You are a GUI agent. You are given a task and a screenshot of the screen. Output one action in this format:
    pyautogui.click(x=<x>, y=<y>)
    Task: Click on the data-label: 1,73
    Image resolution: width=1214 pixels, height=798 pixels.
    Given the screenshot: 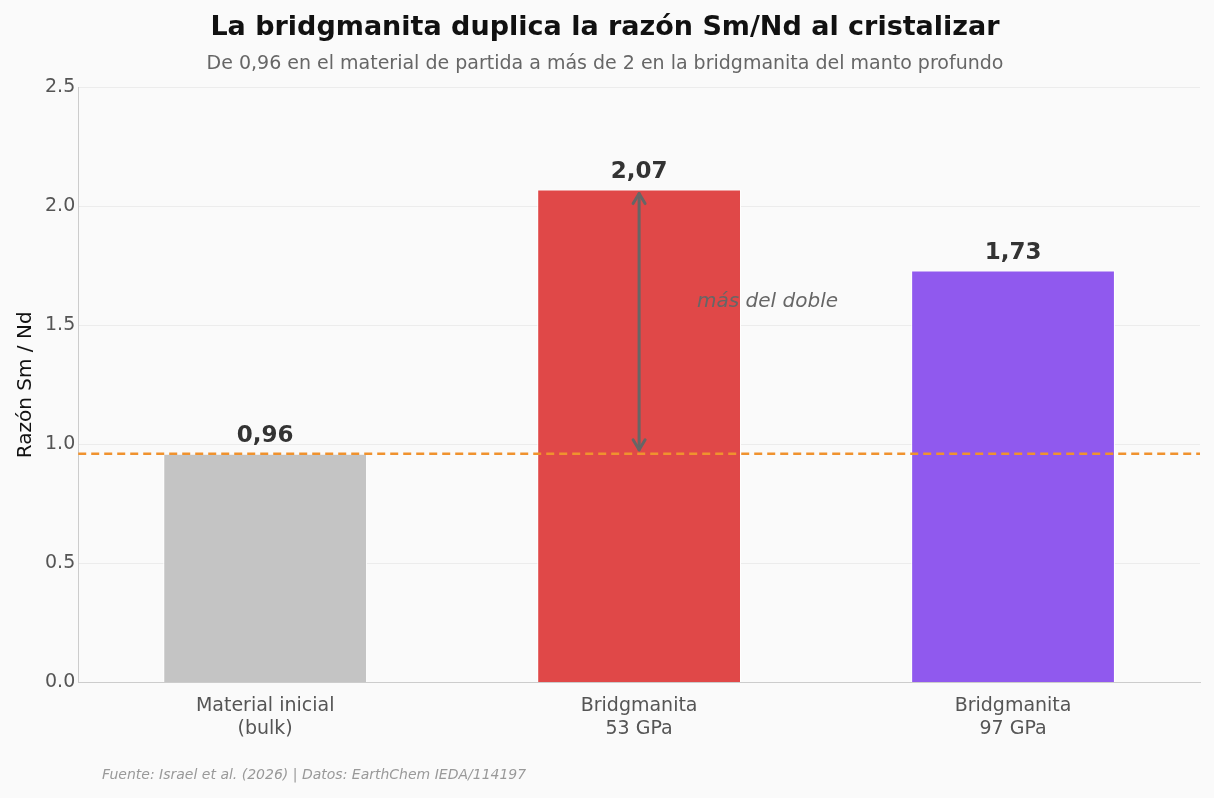 What is the action you would take?
    pyautogui.click(x=1013, y=250)
    